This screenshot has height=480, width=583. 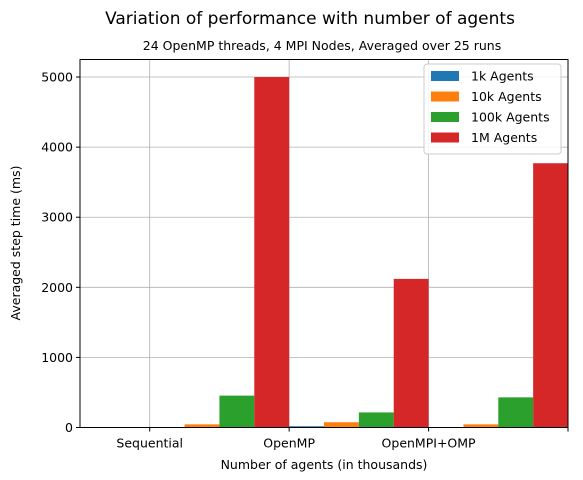 What do you see at coordinates (289, 443) in the screenshot?
I see `x-tick-label: OpenMP` at bounding box center [289, 443].